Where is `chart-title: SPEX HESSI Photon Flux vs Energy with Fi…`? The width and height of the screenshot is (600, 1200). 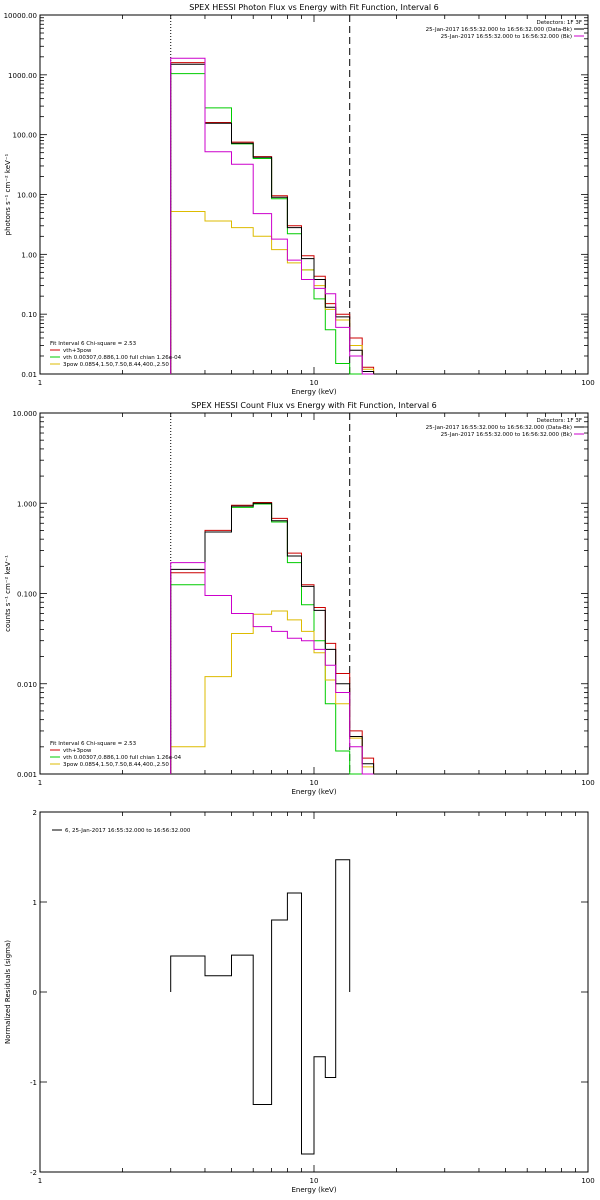 chart-title: SPEX HESSI Photon Flux vs Energy with Fi… is located at coordinates (314, 7).